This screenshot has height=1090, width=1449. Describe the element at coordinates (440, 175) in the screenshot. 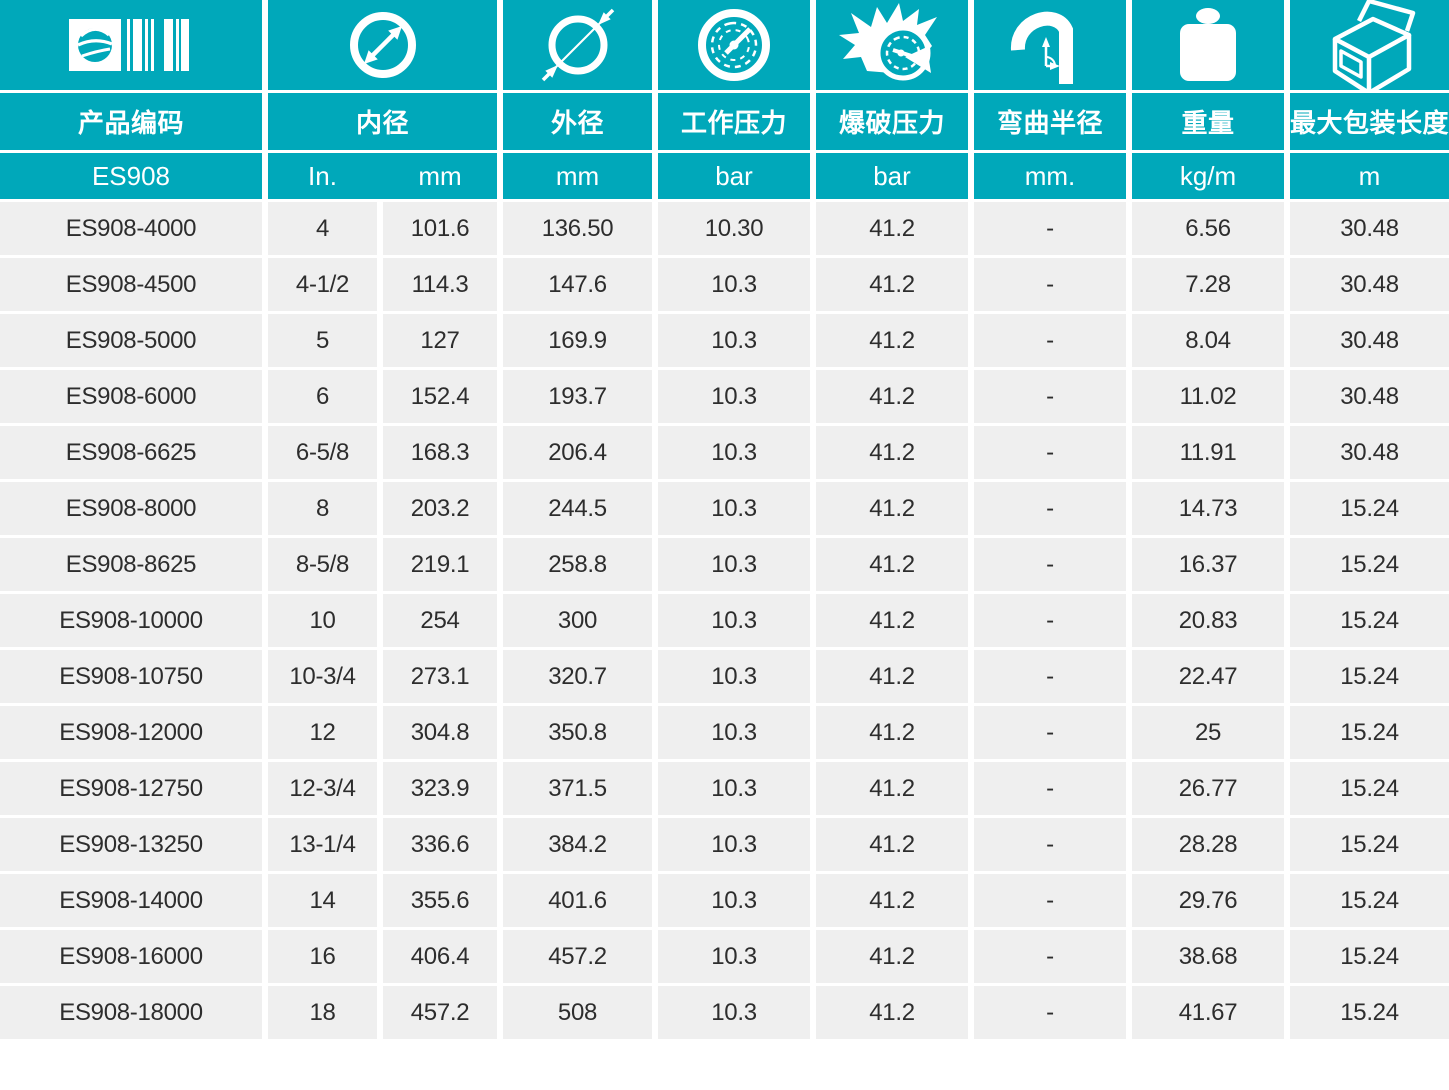

I see `unit-inner-diameter-mm: mm` at that location.